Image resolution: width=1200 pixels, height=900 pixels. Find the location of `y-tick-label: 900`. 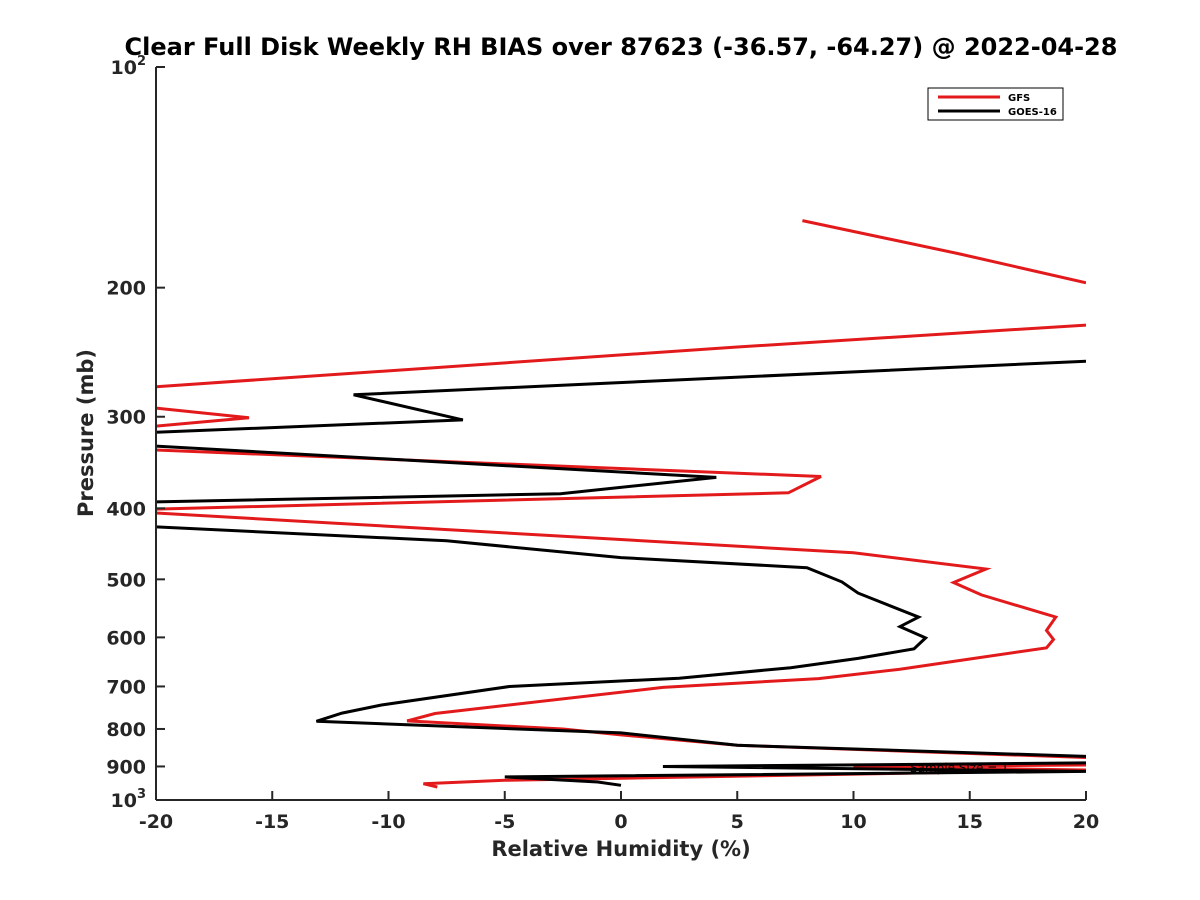

y-tick-label: 900 is located at coordinates (126, 767).